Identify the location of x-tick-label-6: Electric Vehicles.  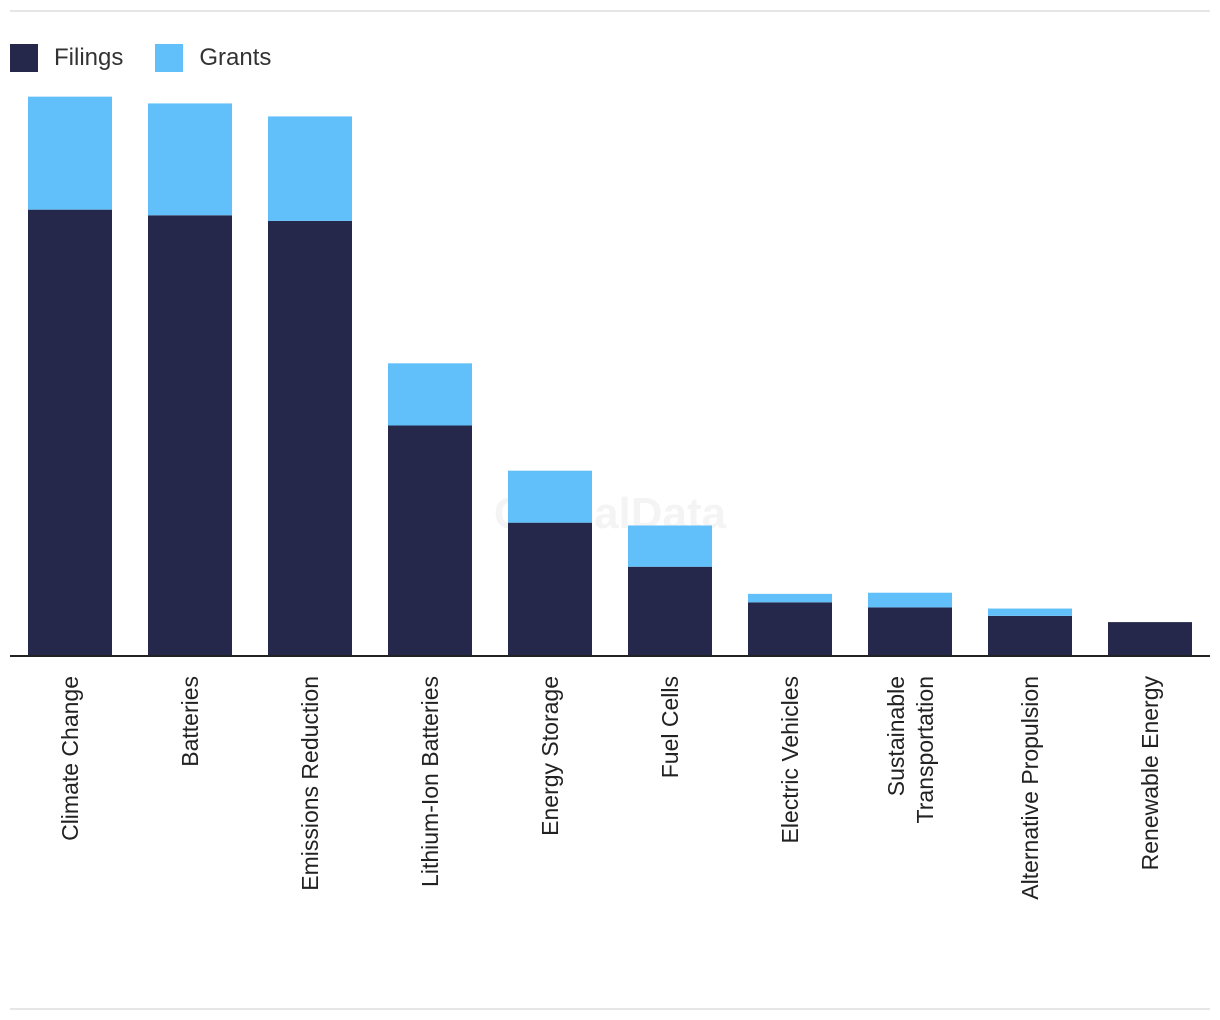
(790, 759).